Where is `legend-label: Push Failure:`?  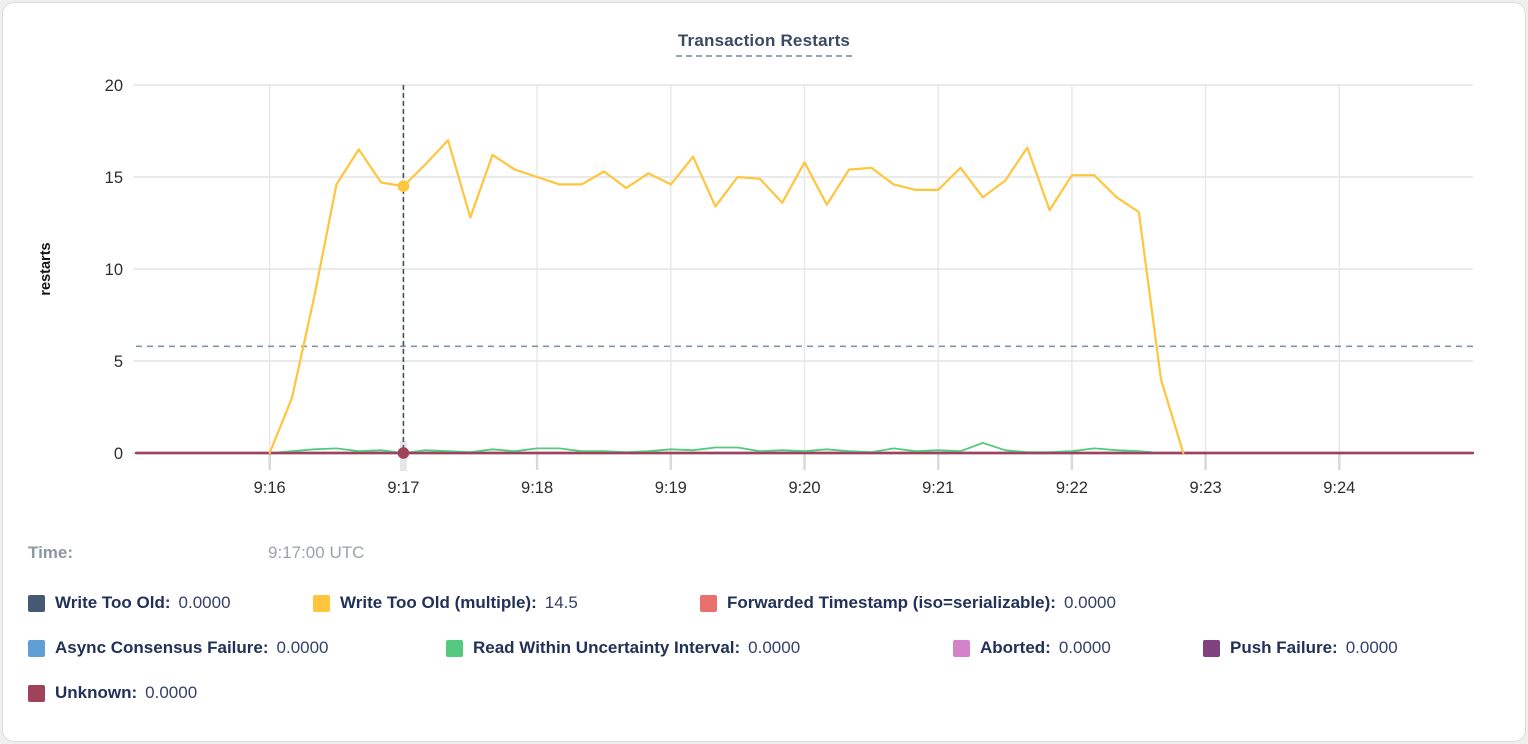 legend-label: Push Failure: is located at coordinates (1284, 647).